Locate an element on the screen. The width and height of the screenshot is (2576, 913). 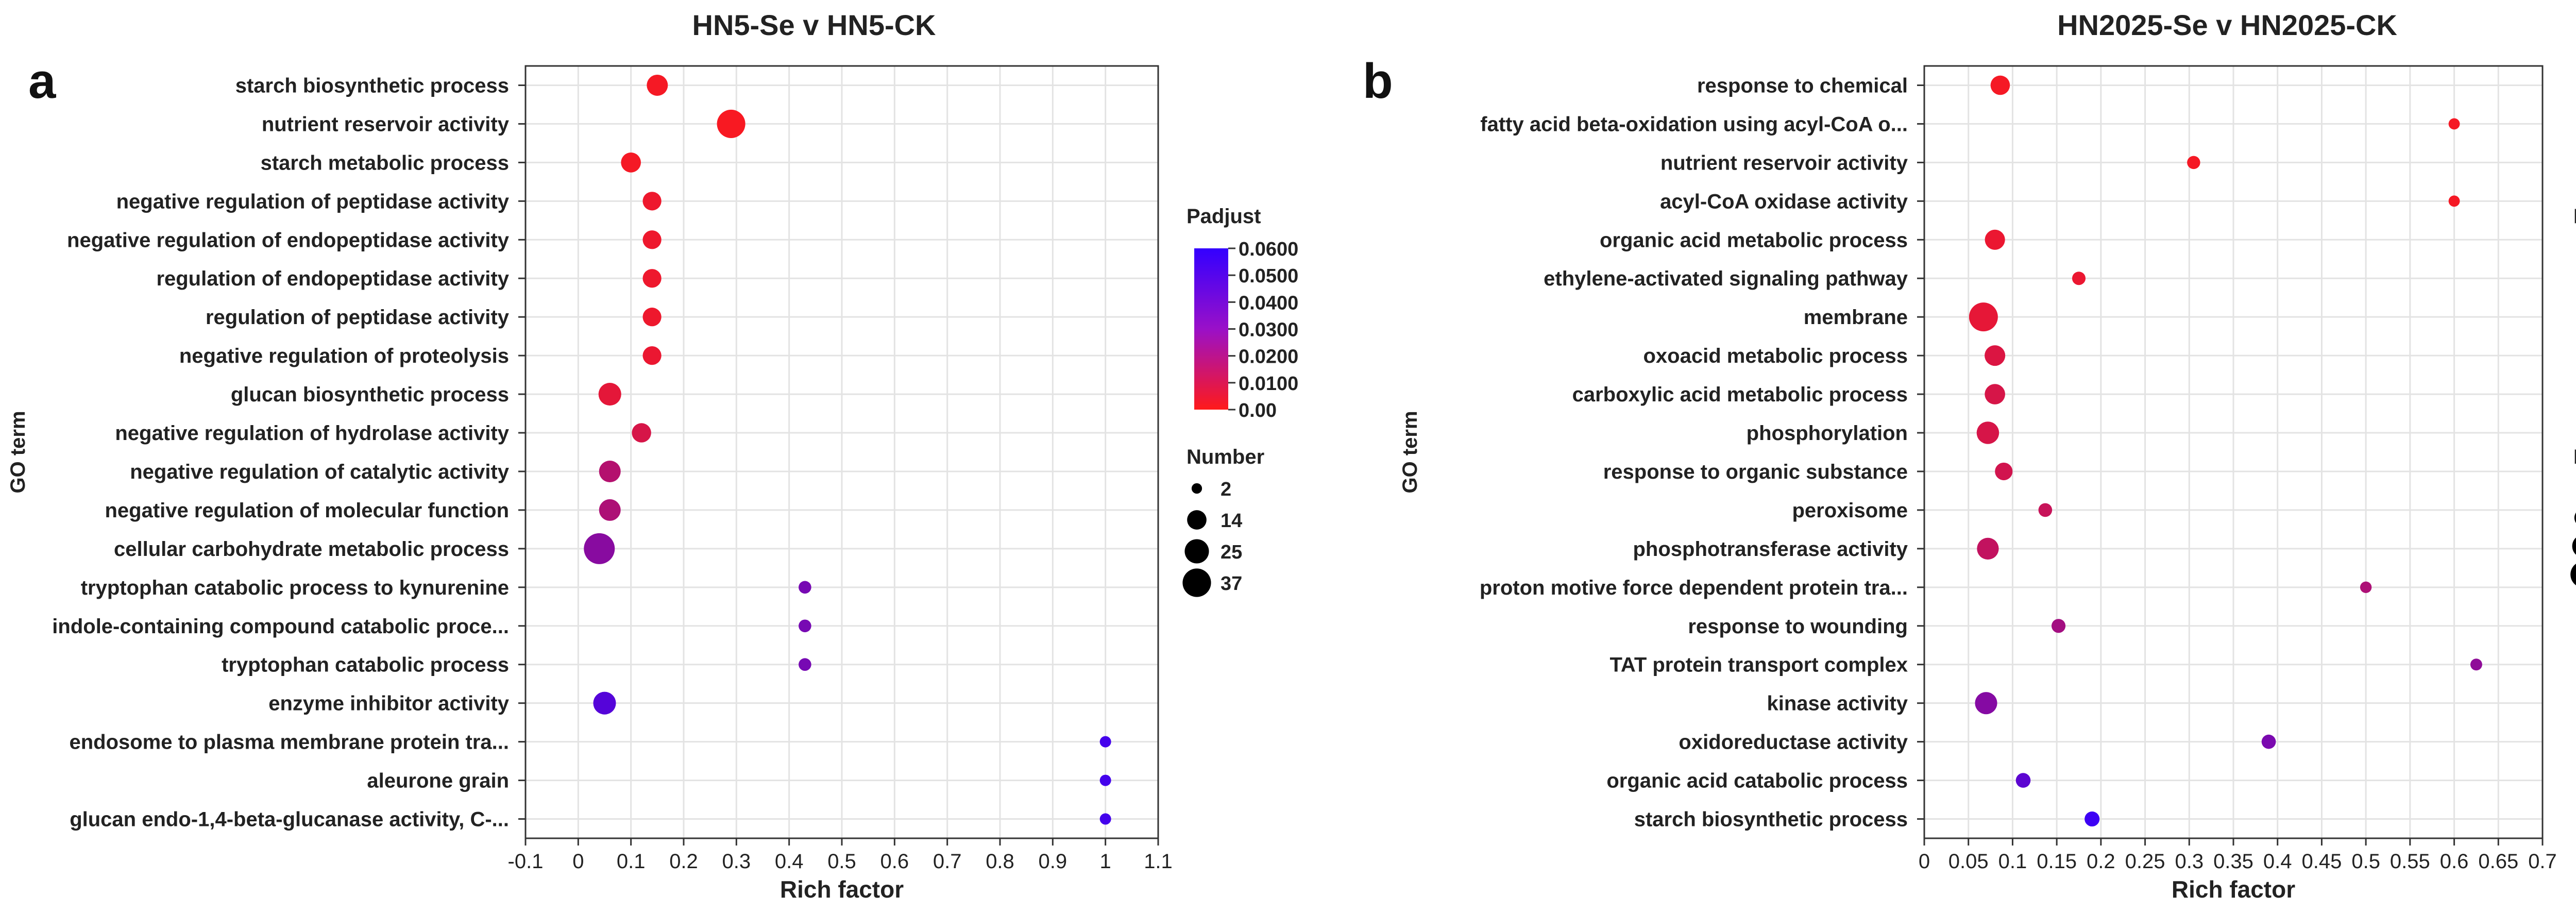
x-tick-label: 0.35 is located at coordinates (2233, 862).